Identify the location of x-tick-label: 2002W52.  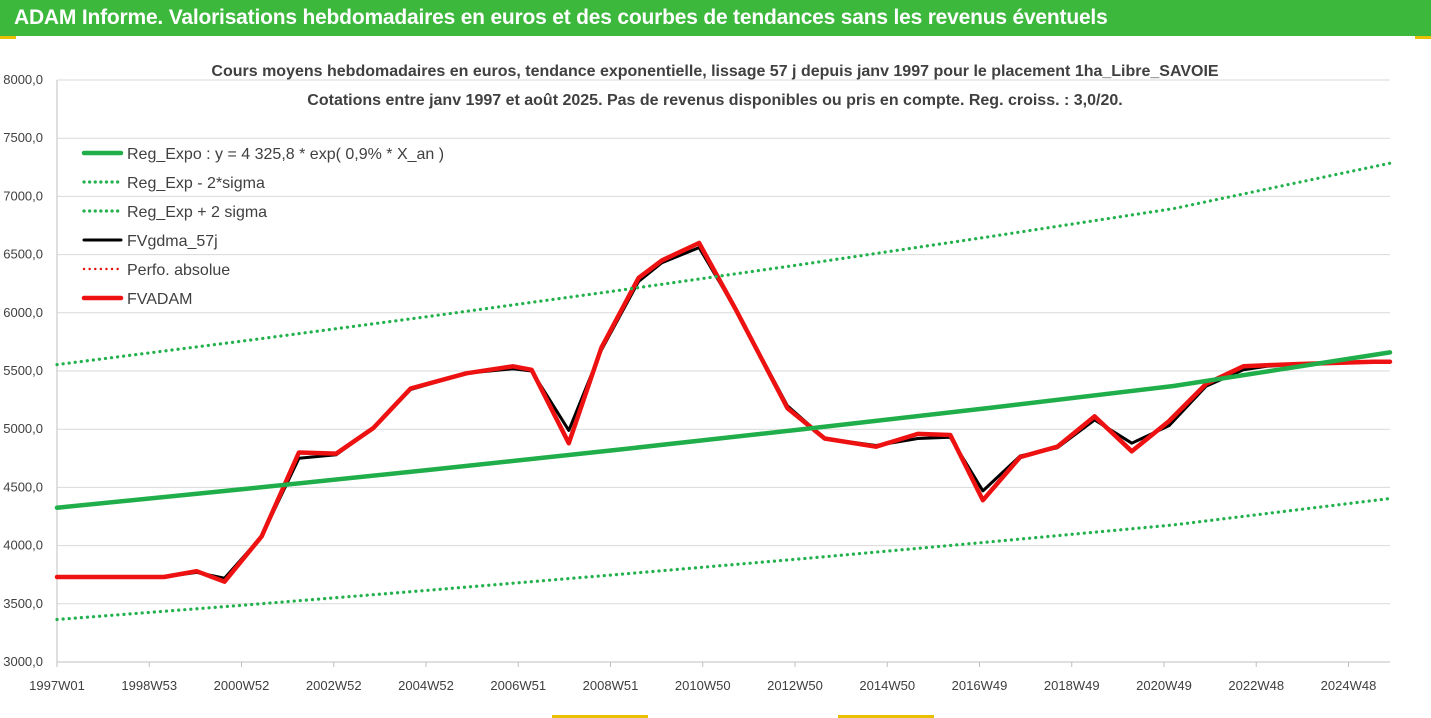
(334, 685).